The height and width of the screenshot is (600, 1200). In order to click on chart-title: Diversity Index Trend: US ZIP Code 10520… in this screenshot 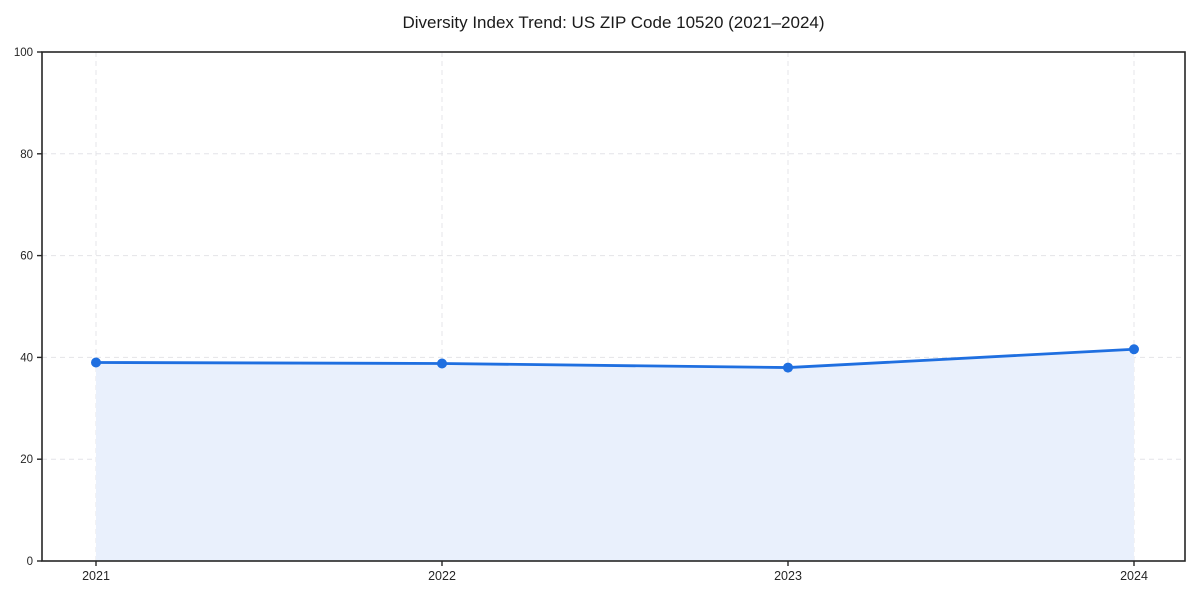, I will do `click(613, 22)`.